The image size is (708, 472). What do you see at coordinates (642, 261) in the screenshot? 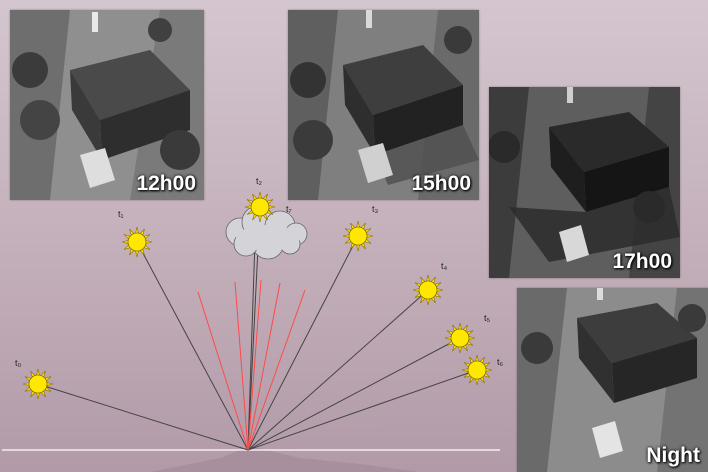
I see `scene-label: 17h00` at bounding box center [642, 261].